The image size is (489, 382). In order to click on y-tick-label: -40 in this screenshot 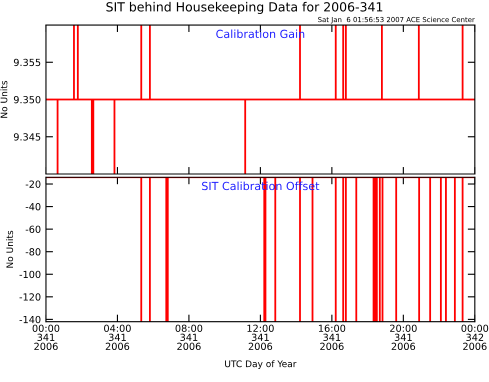, I will do `click(33, 206)`.